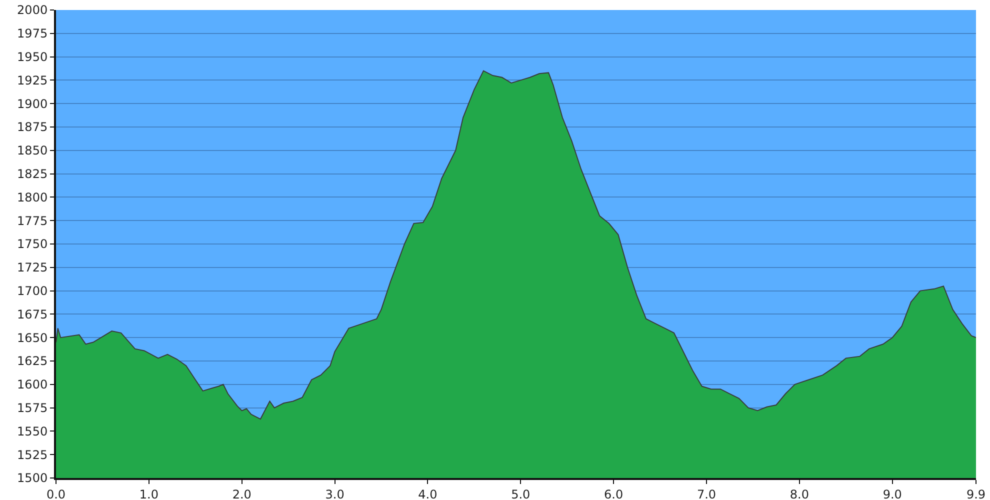 The height and width of the screenshot is (500, 990). I want to click on y-tick-label: 1850, so click(32, 151).